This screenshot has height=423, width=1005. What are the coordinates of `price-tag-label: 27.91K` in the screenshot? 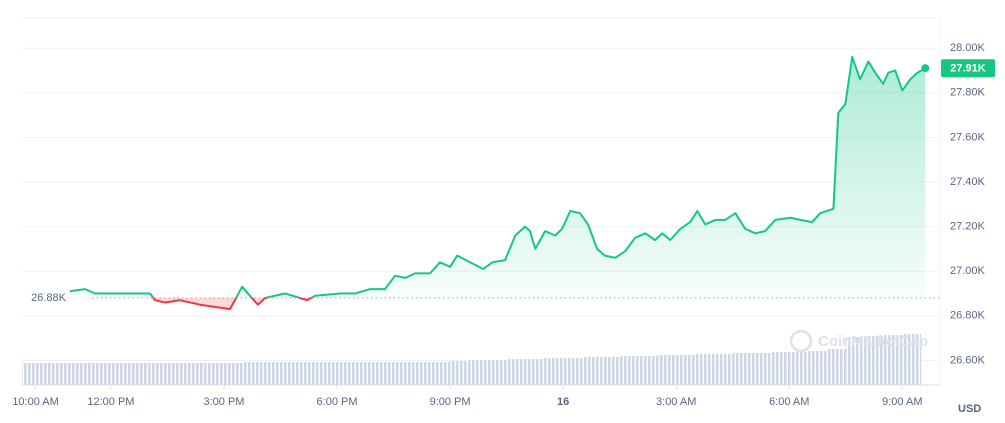 It's located at (968, 69).